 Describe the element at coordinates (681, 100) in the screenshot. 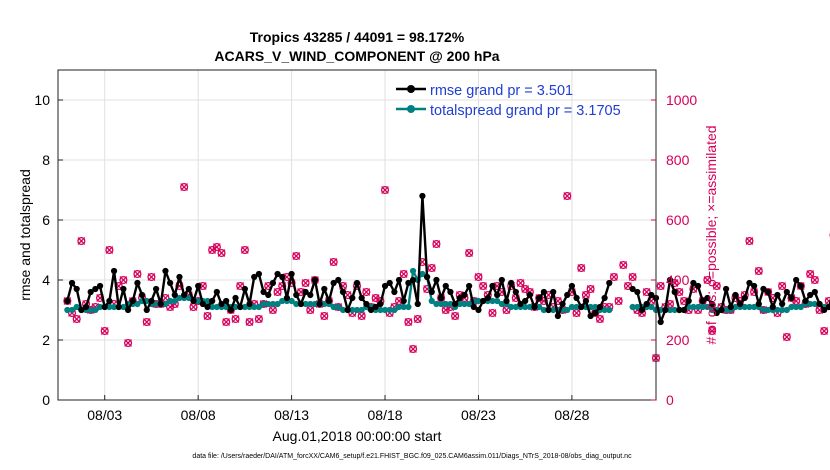

I see `y-tick-label-right: 1000` at that location.